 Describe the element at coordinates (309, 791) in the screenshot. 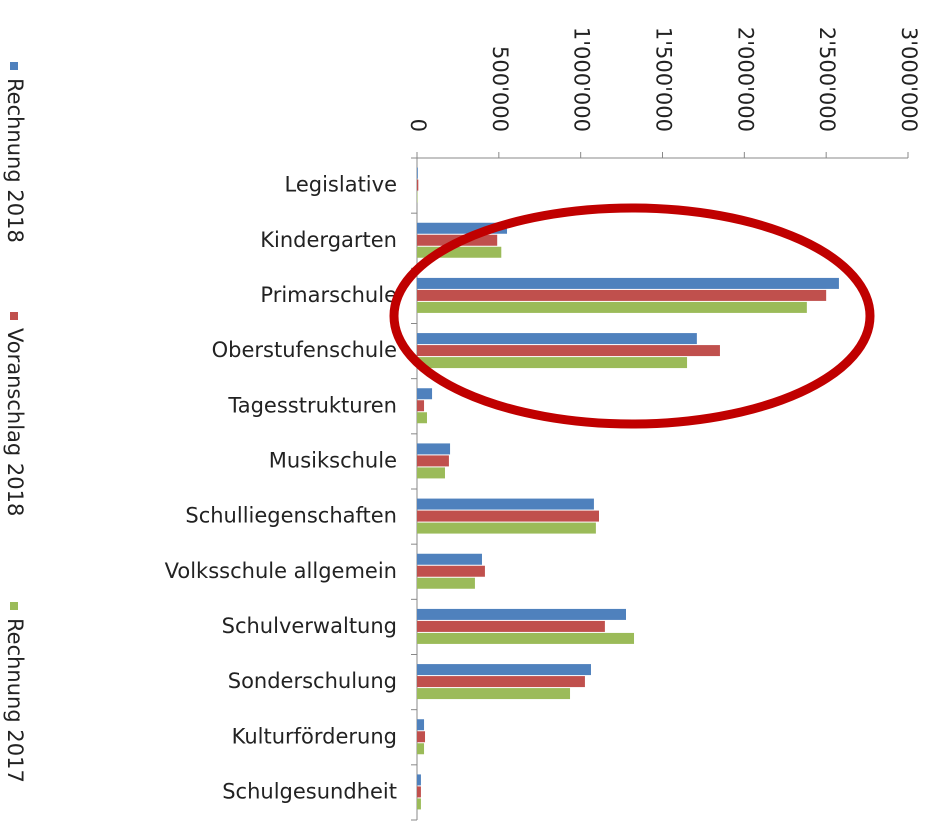

I see `y-tick-label: Schulgesundheit` at that location.